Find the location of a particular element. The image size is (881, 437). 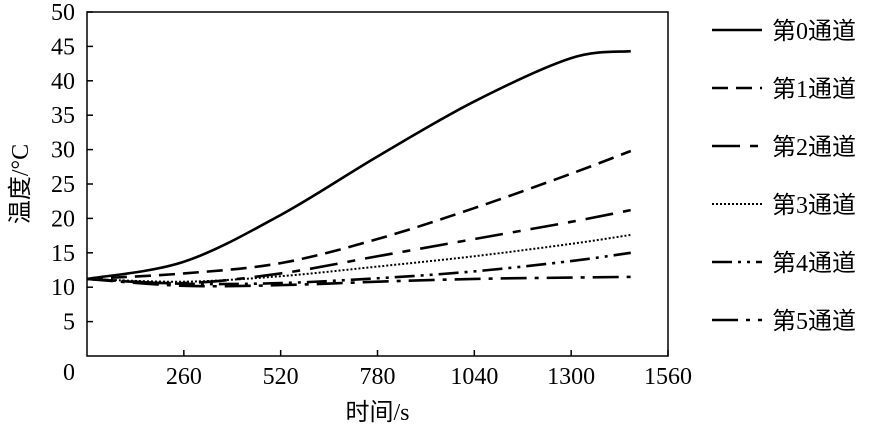

legend-label-2: 第2通道 is located at coordinates (814, 147).